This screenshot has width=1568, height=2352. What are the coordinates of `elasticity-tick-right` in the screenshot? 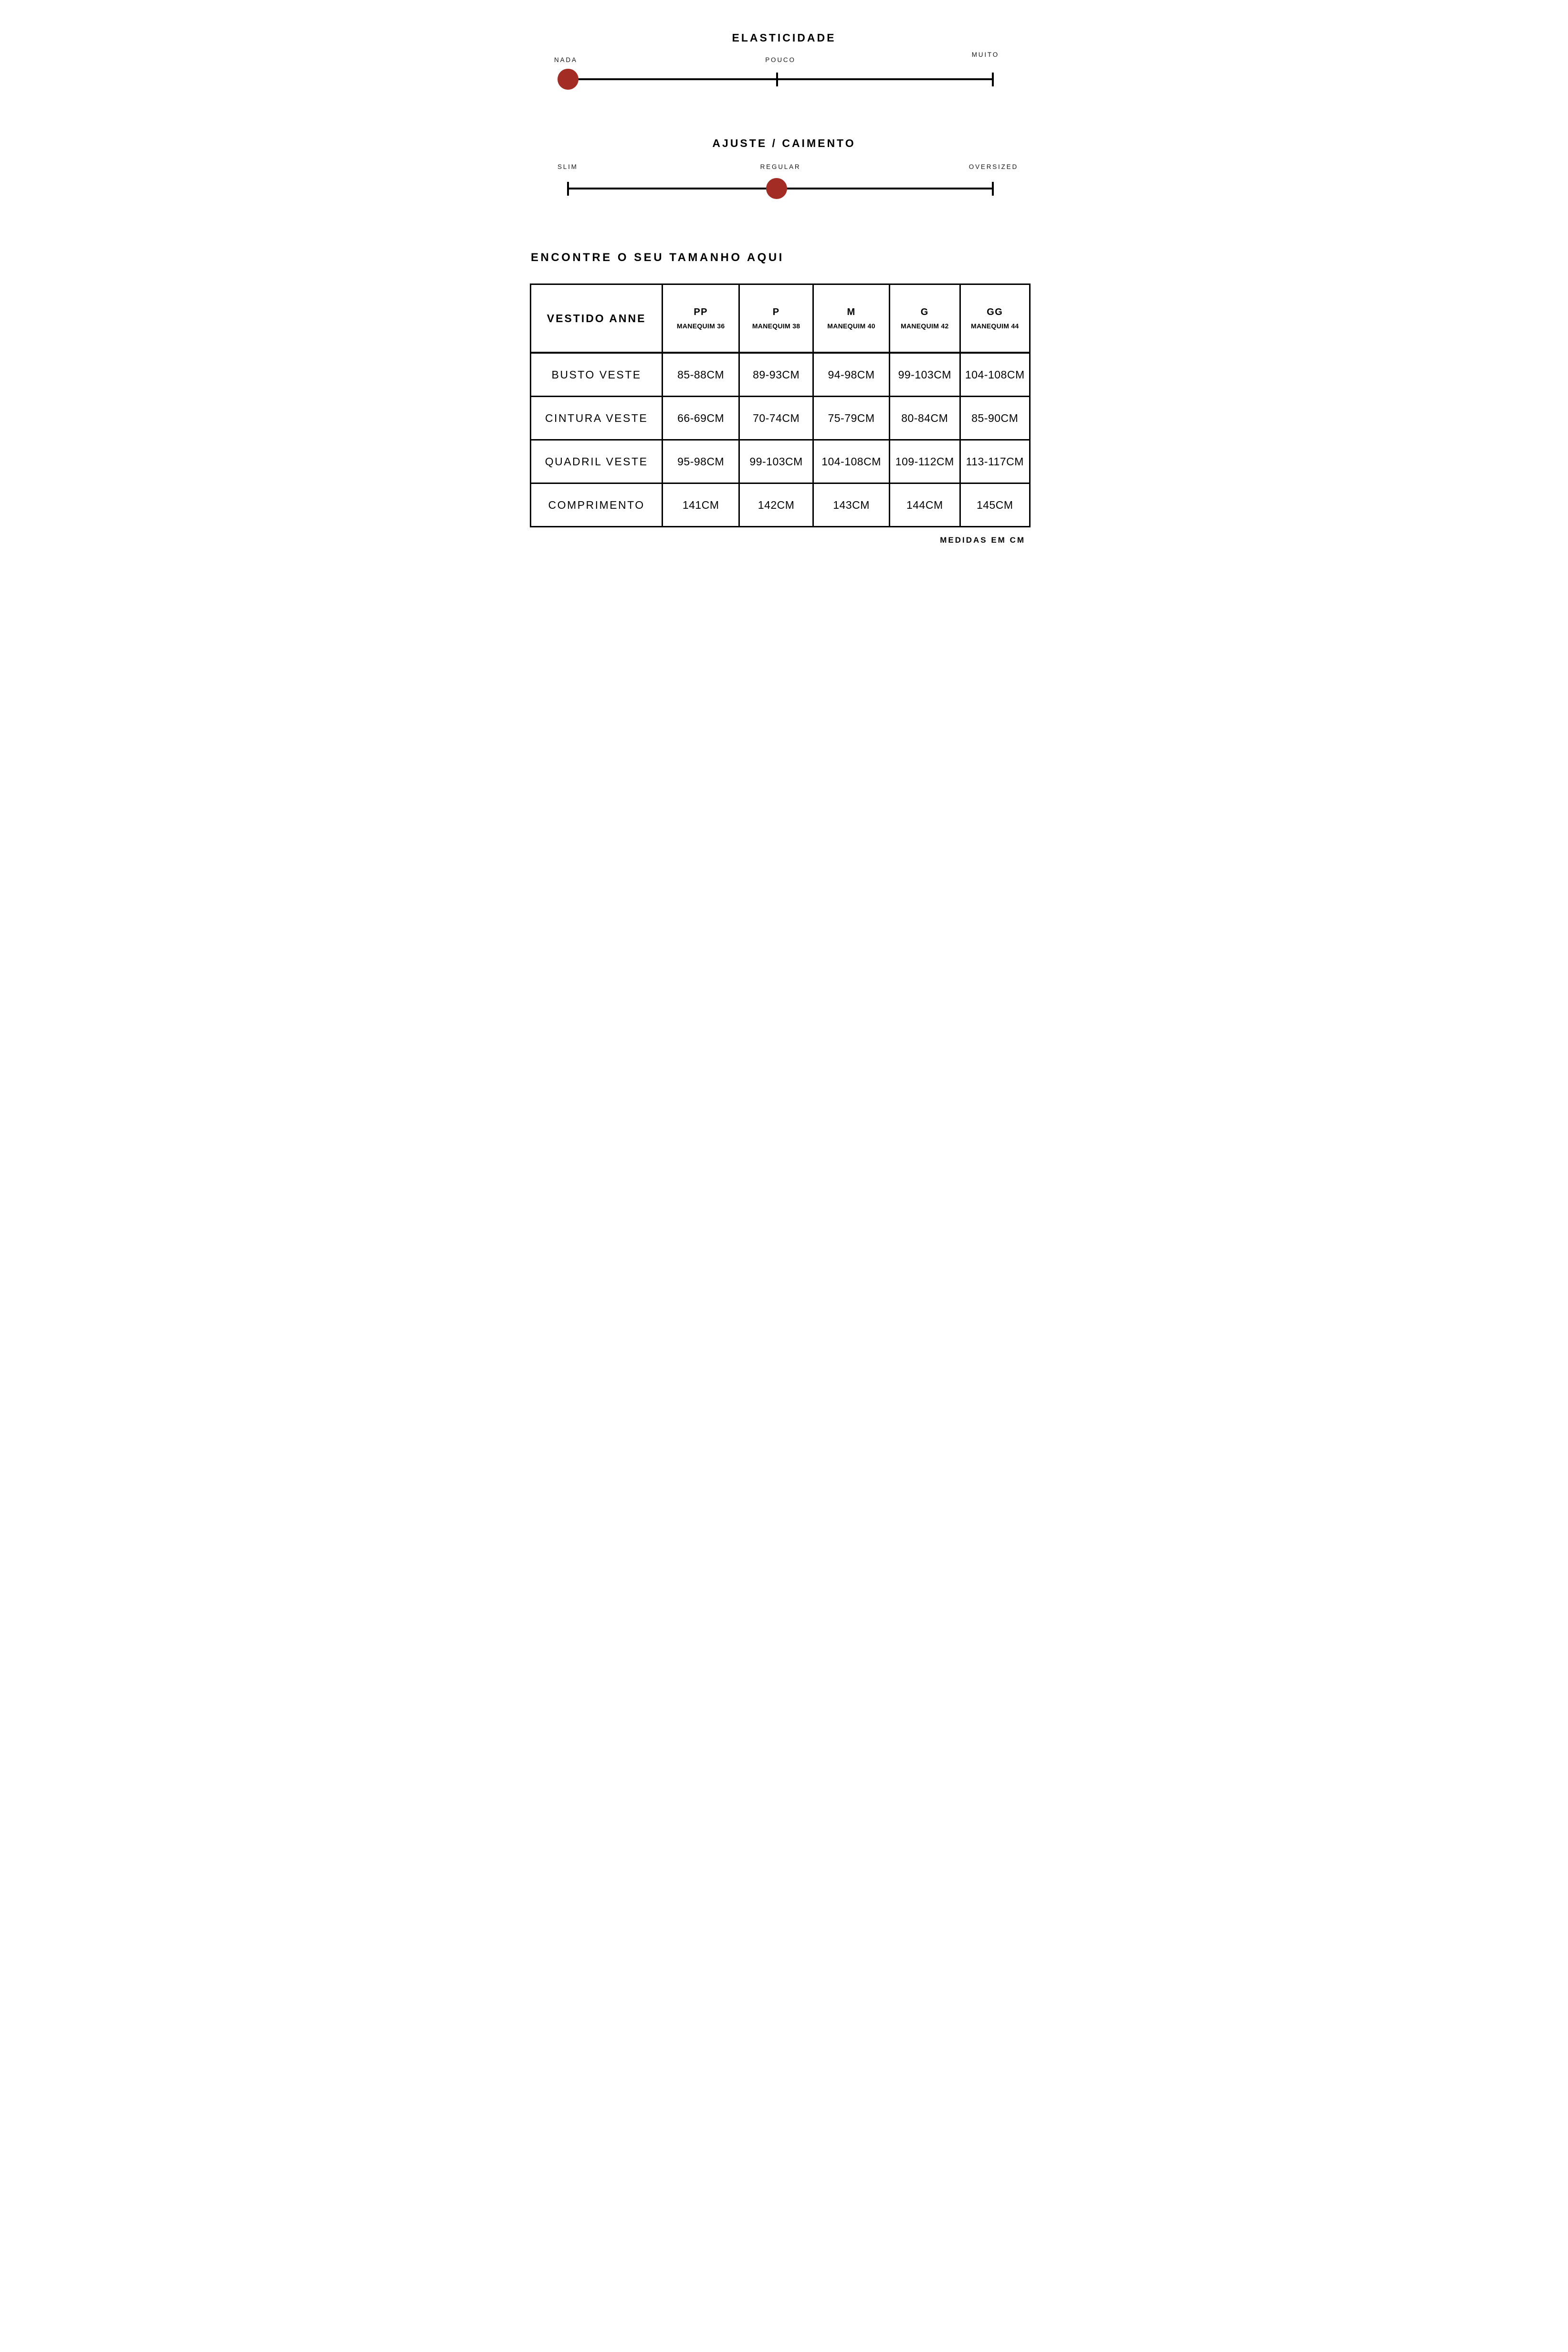 It's located at (993, 80).